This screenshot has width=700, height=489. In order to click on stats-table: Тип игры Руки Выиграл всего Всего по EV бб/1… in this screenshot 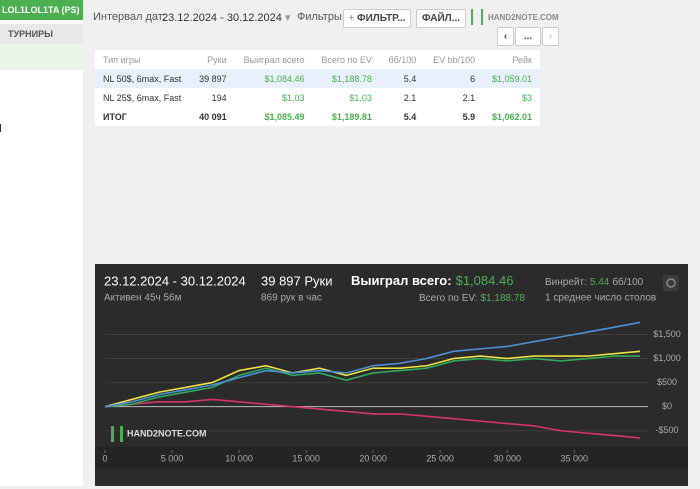, I will do `click(317, 88)`.